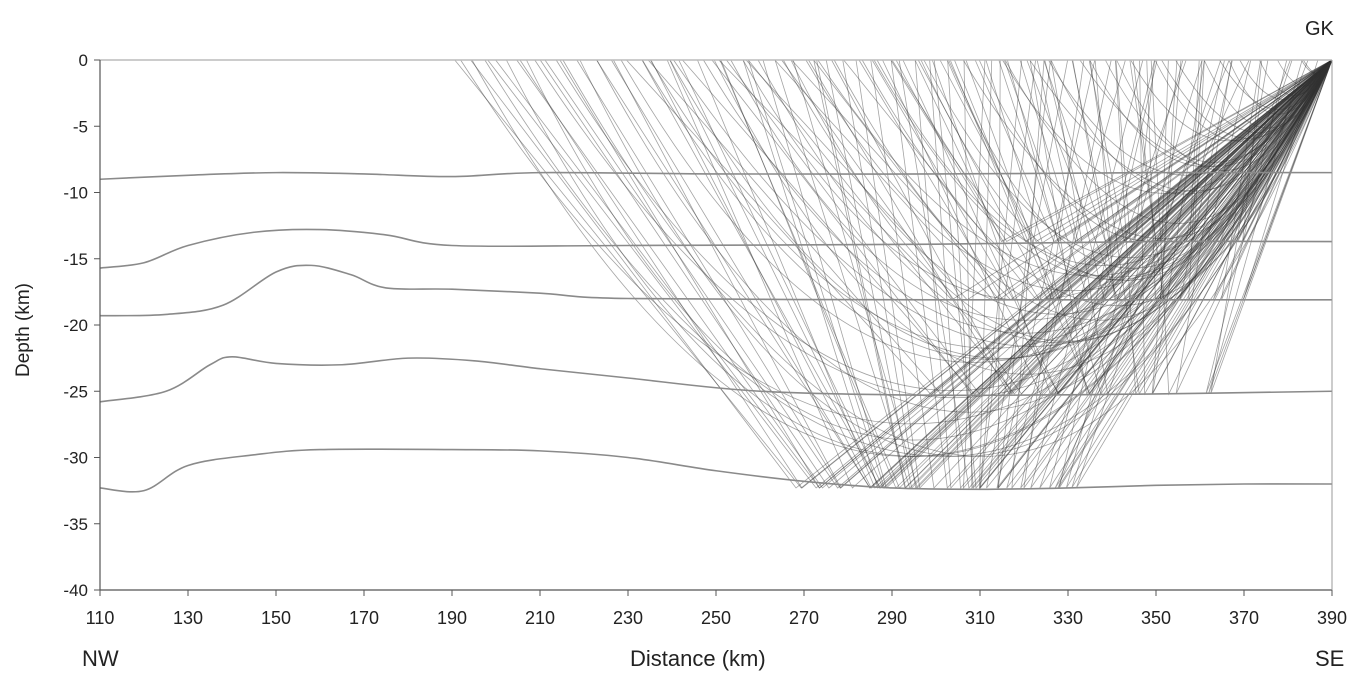  I want to click on y-tick-label: -30, so click(75, 458).